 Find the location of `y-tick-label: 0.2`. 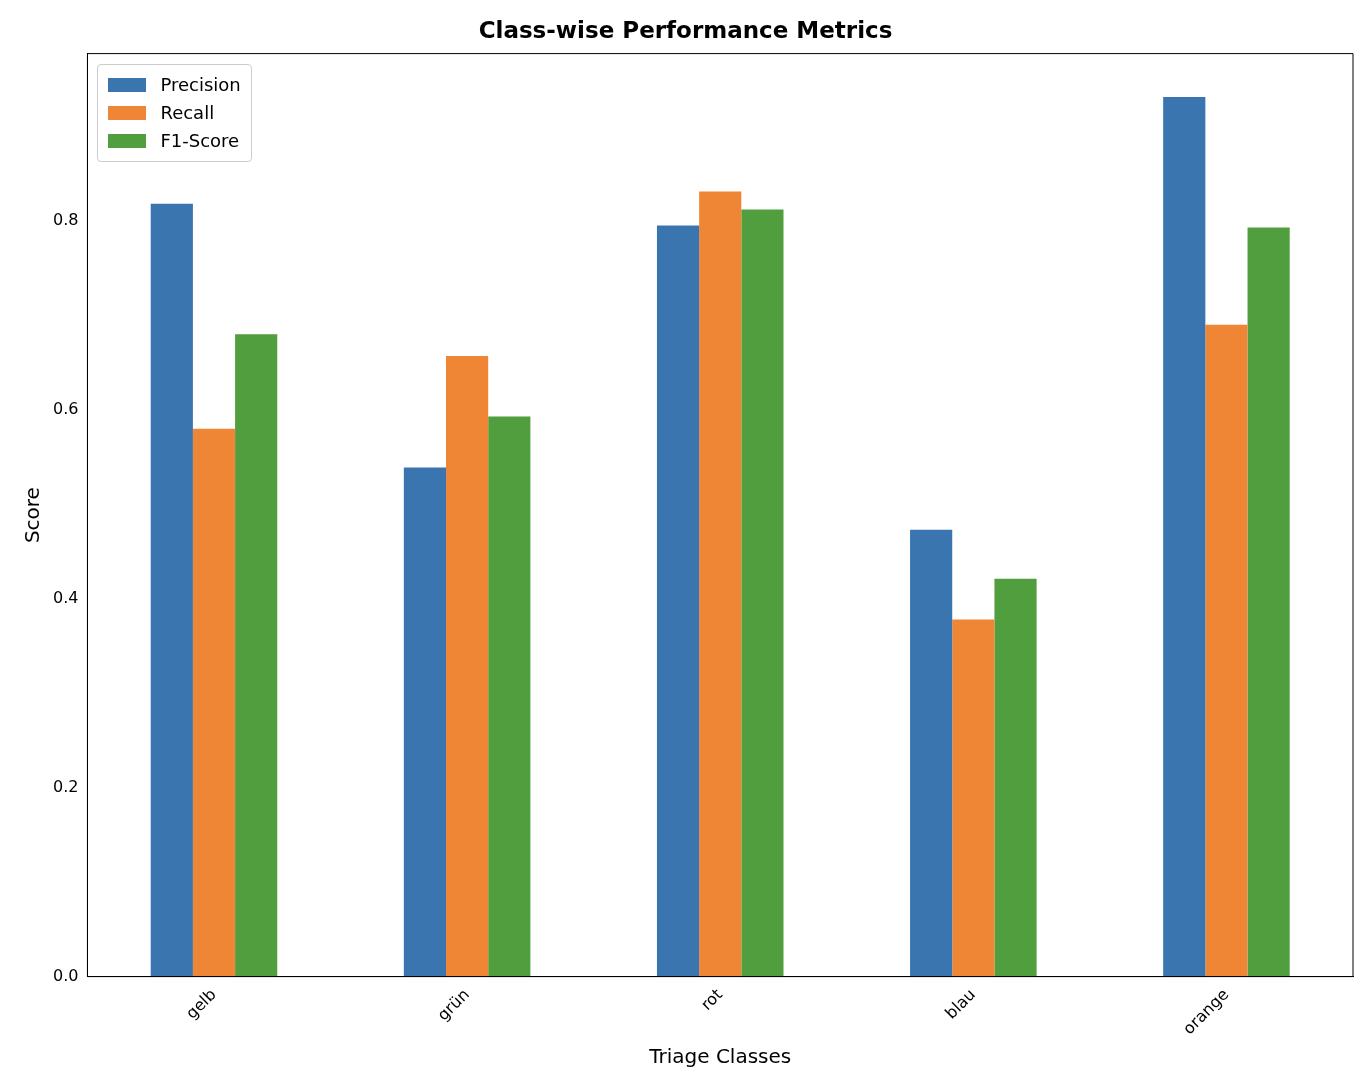

y-tick-label: 0.2 is located at coordinates (65, 786).